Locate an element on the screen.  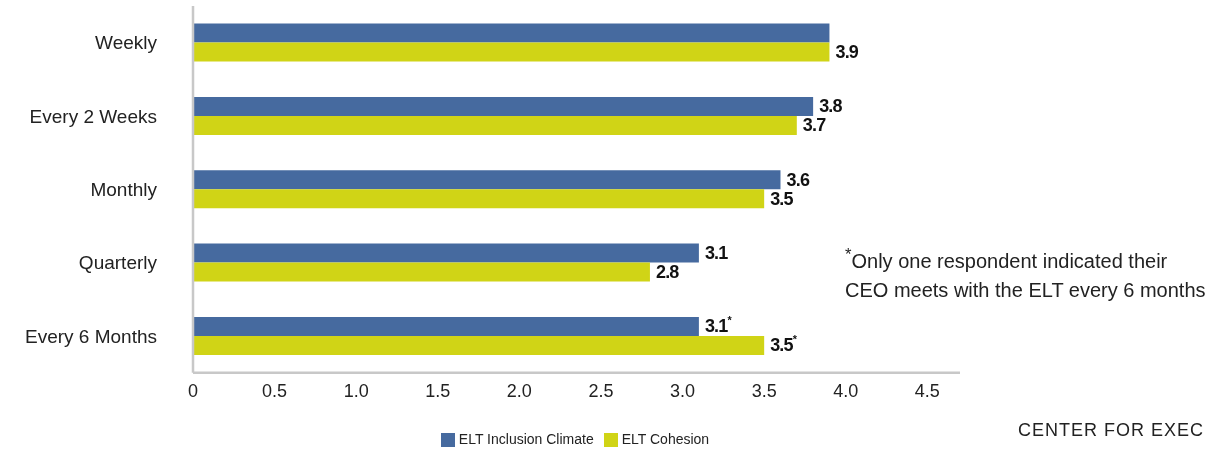
x-tick-label: 0 is located at coordinates (193, 391).